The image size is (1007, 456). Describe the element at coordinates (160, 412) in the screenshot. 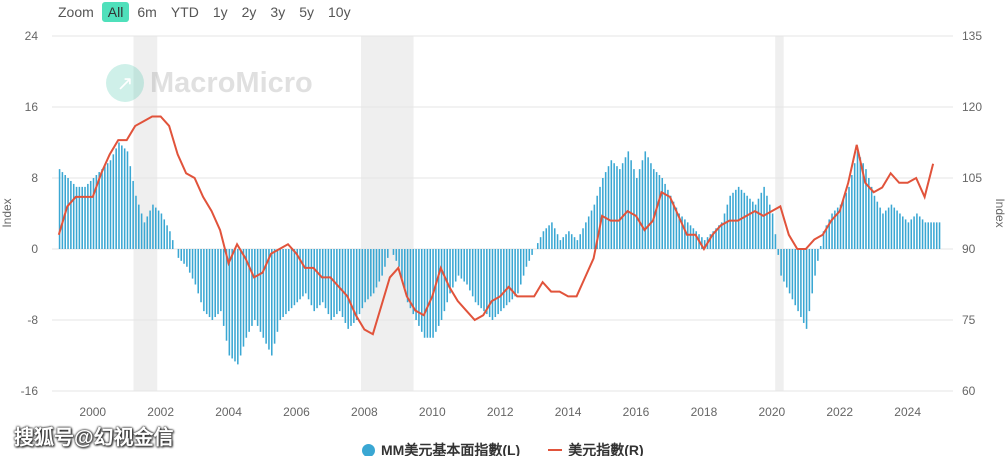

I see `x-axis-tick: 2002` at that location.